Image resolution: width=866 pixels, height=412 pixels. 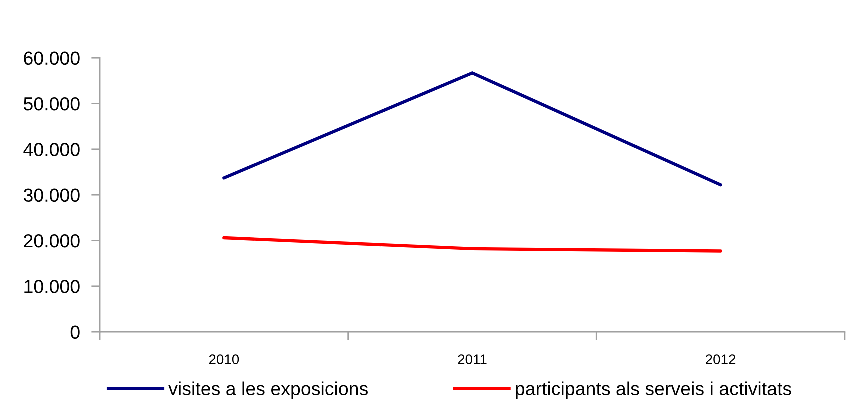 I want to click on x-tick-label: 2012, so click(x=721, y=359).